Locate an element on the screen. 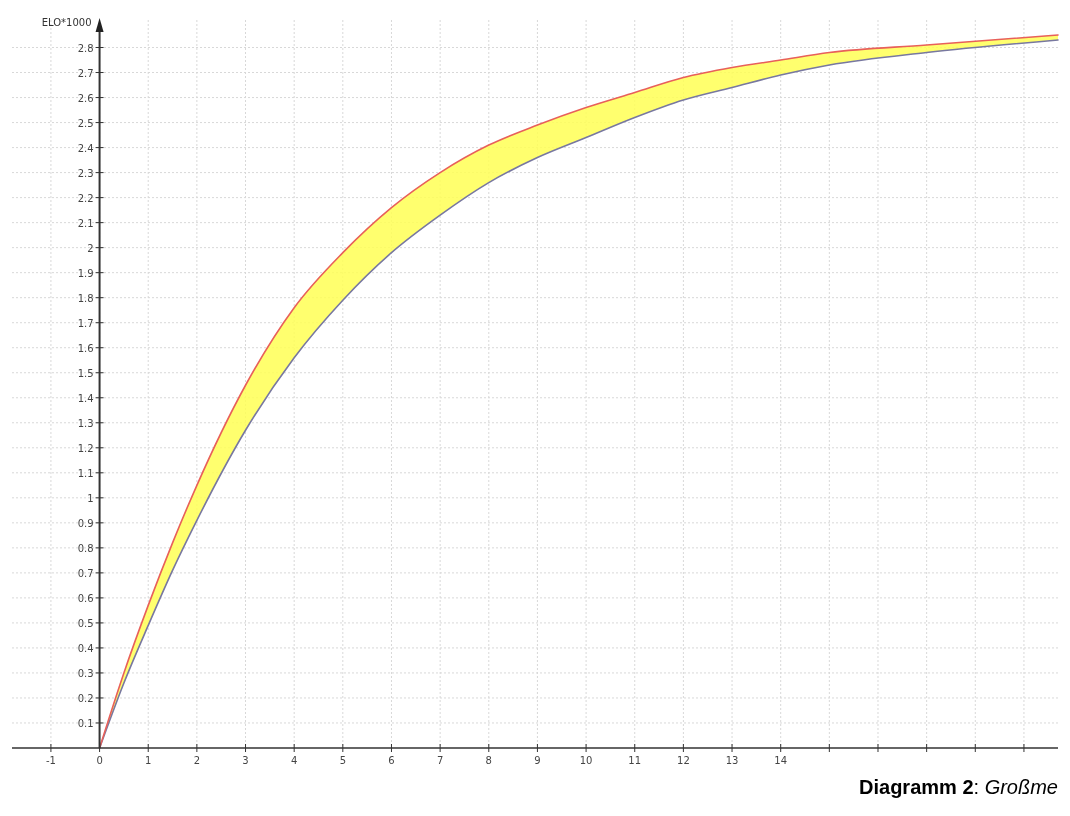  x-tick-label: 6 is located at coordinates (391, 760).